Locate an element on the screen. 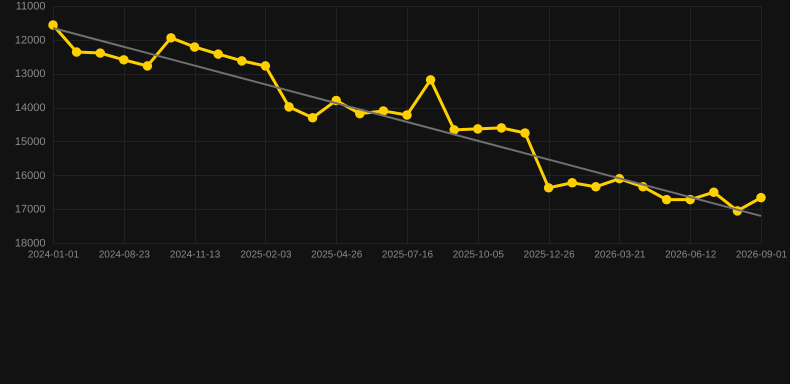  x-tick-label: 2024-11-13 is located at coordinates (195, 255).